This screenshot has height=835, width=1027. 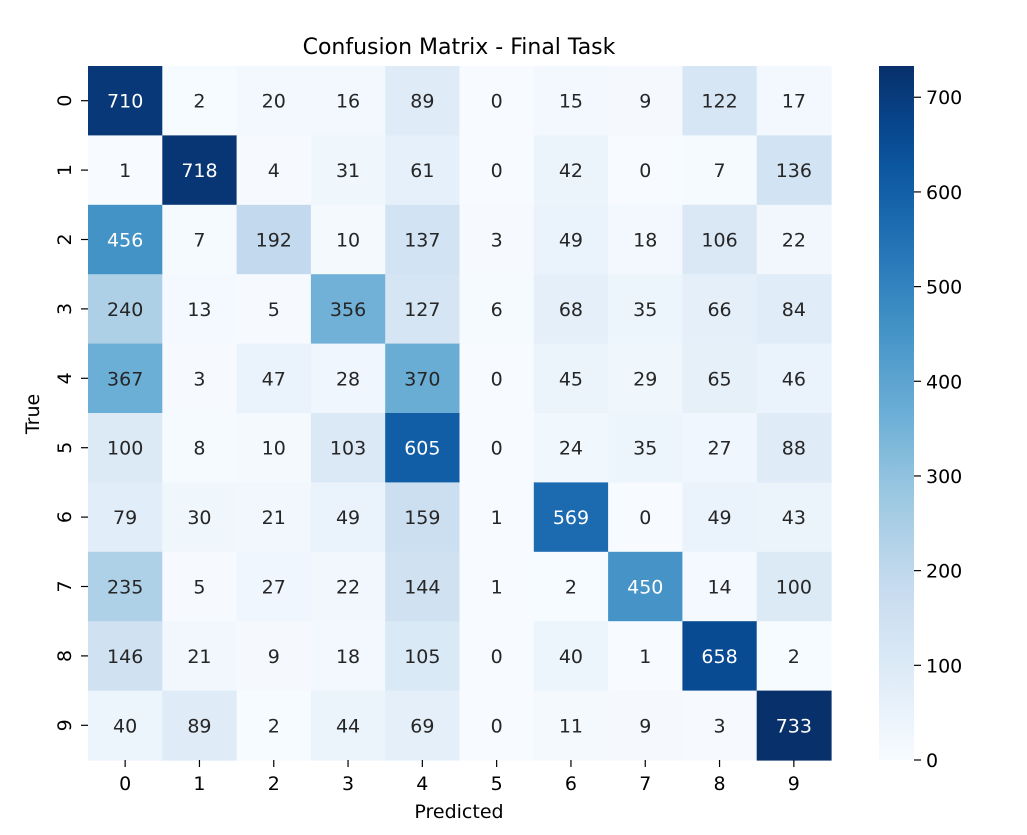 I want to click on cell-value-label: 20, so click(x=274, y=102).